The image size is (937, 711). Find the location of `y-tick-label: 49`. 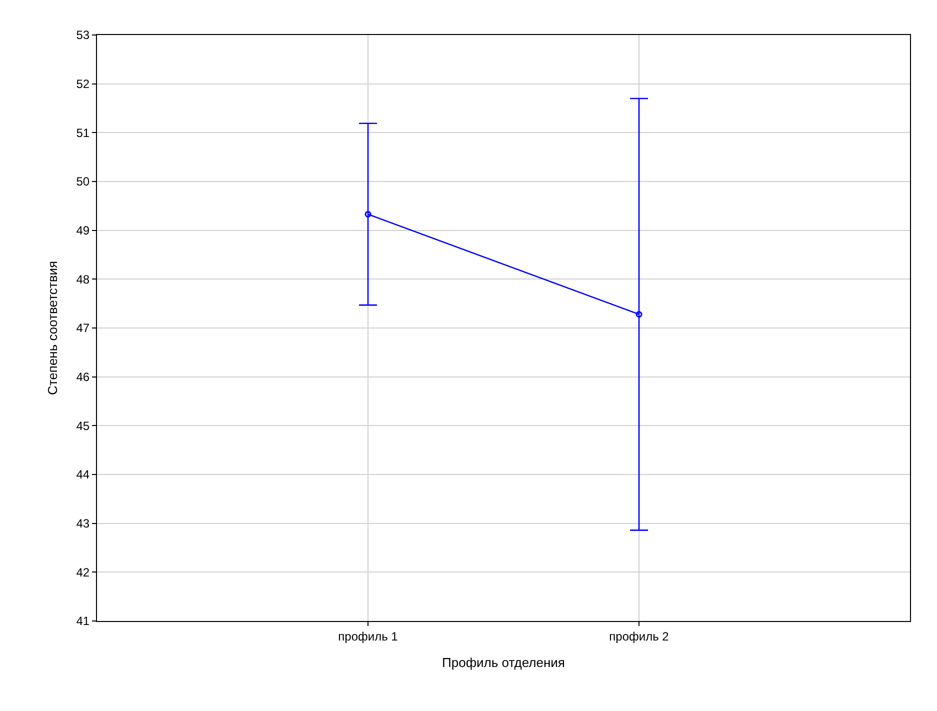

y-tick-label: 49 is located at coordinates (83, 231).